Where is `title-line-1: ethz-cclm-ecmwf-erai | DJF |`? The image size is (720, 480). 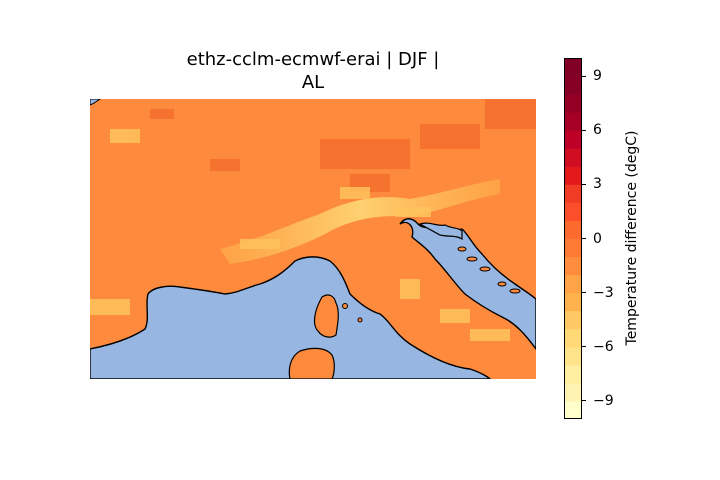
title-line-1: ethz-cclm-ecmwf-erai | DJF | is located at coordinates (313, 59).